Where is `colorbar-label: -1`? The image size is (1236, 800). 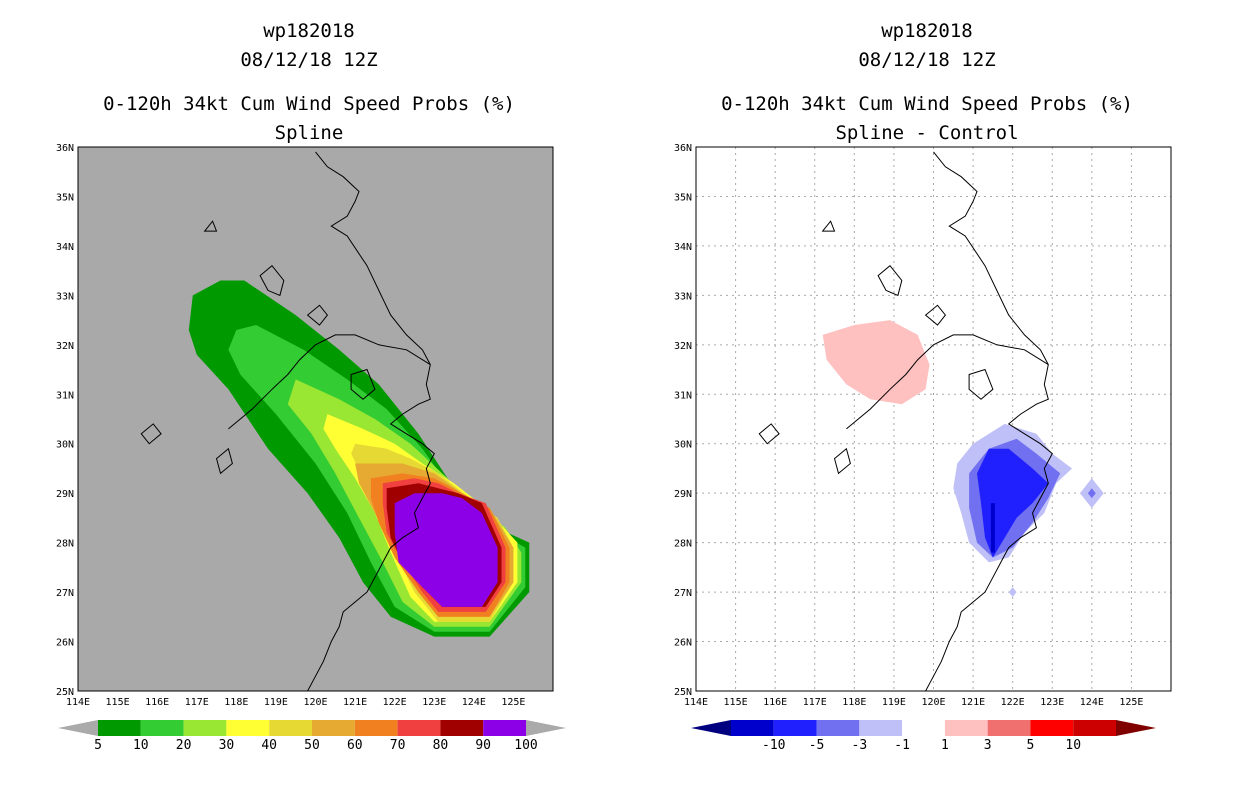 colorbar-label: -1 is located at coordinates (902, 745).